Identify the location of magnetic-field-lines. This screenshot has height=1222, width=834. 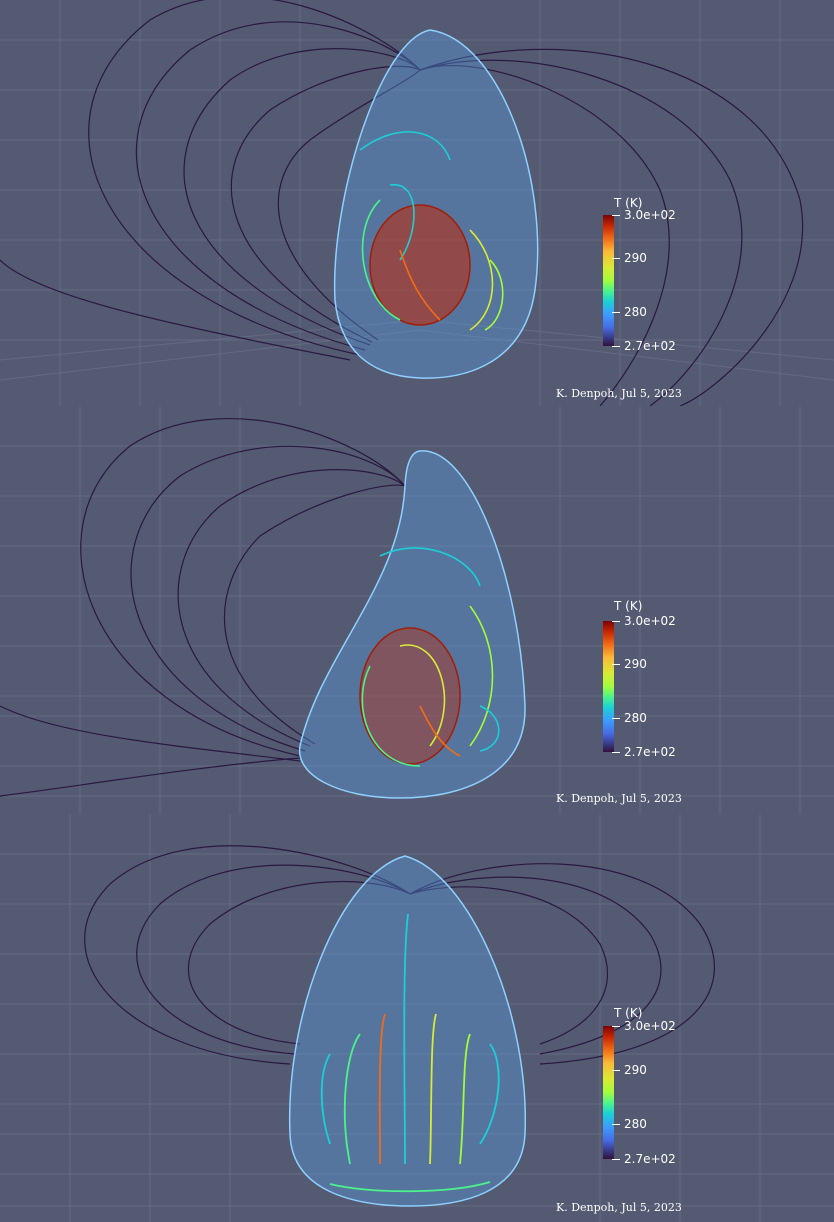
(399, 955).